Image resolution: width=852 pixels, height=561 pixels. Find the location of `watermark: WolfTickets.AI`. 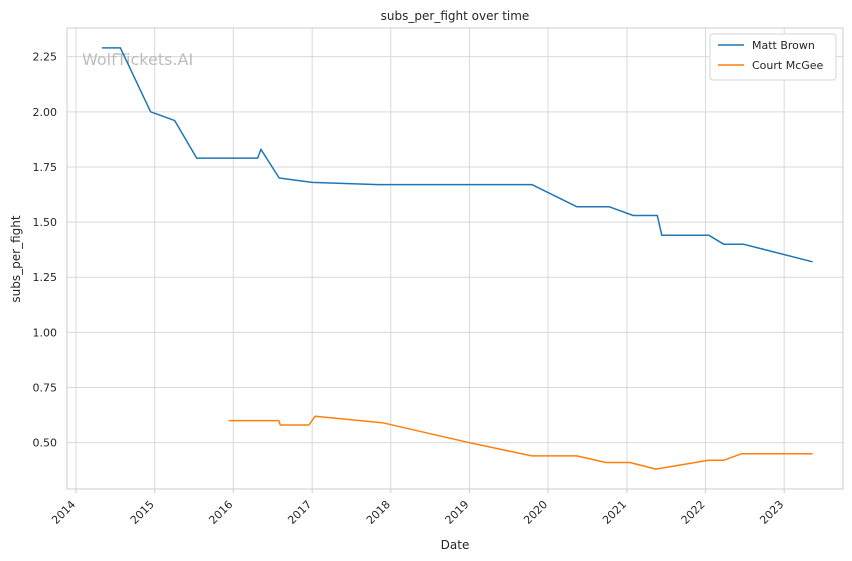

watermark: WolfTickets.AI is located at coordinates (137, 59).